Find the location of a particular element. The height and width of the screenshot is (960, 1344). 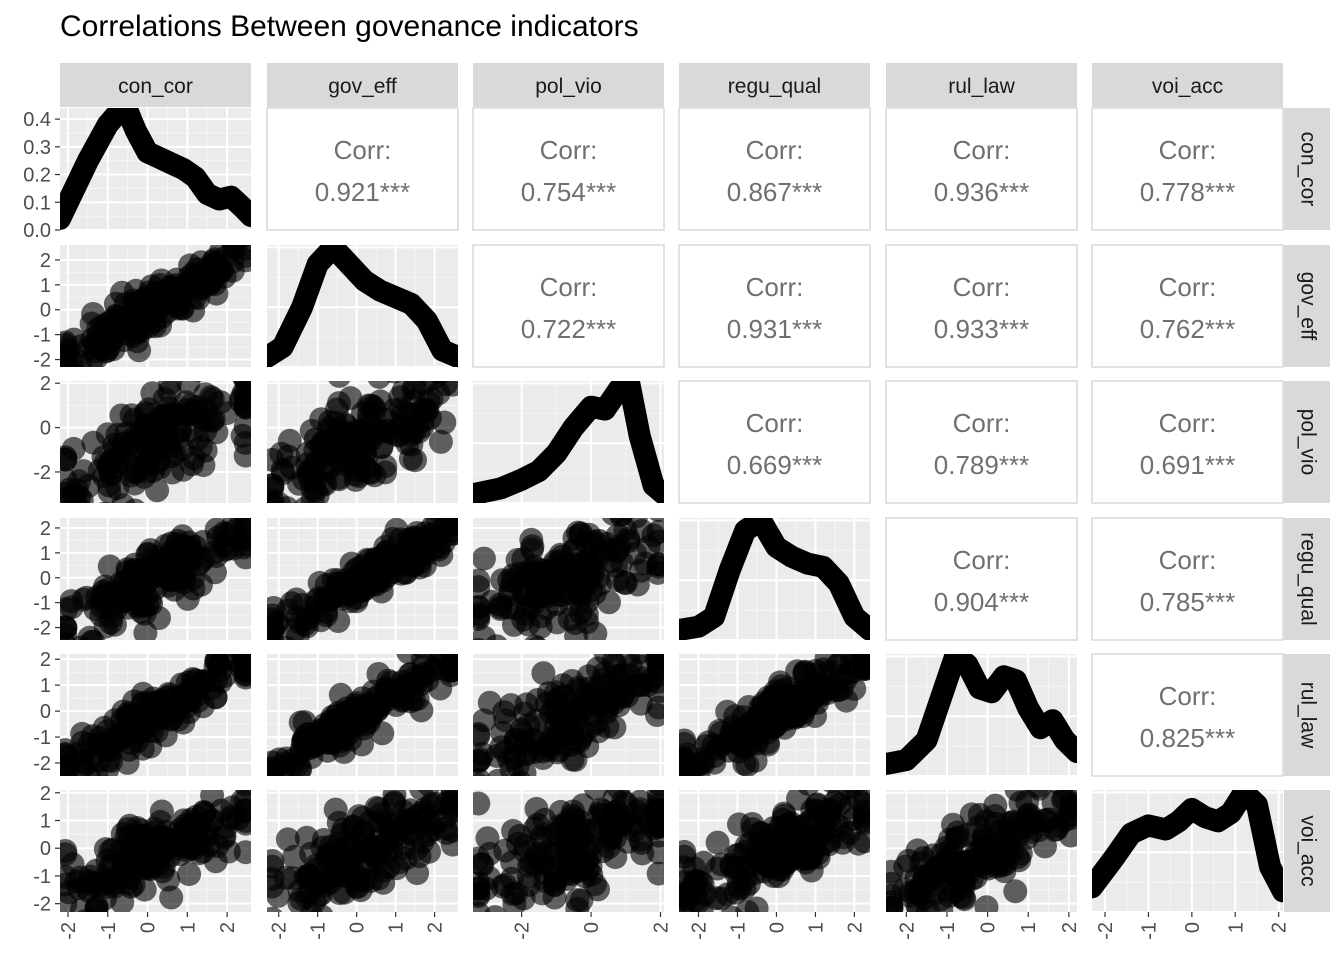

y-tick-label: 2 is located at coordinates (45, 261).